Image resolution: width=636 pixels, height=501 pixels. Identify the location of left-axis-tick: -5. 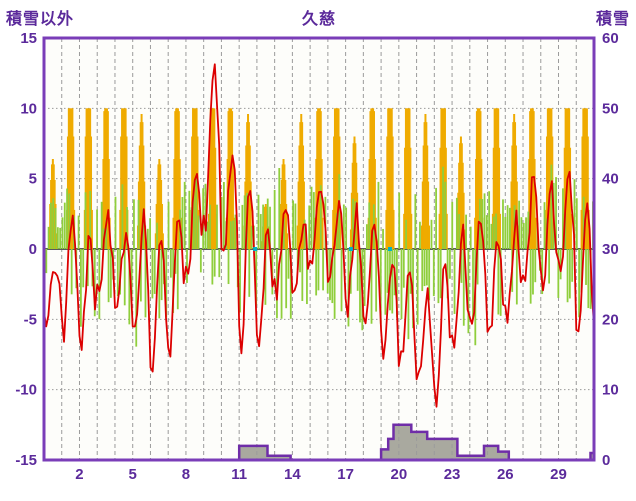
(30, 319).